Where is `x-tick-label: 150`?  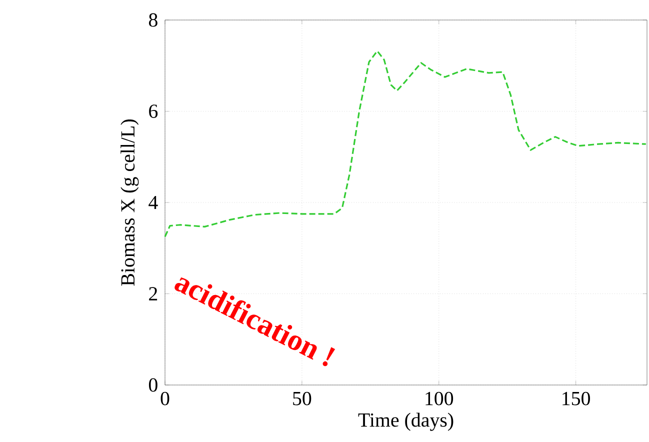
x-tick-label: 150 is located at coordinates (576, 399).